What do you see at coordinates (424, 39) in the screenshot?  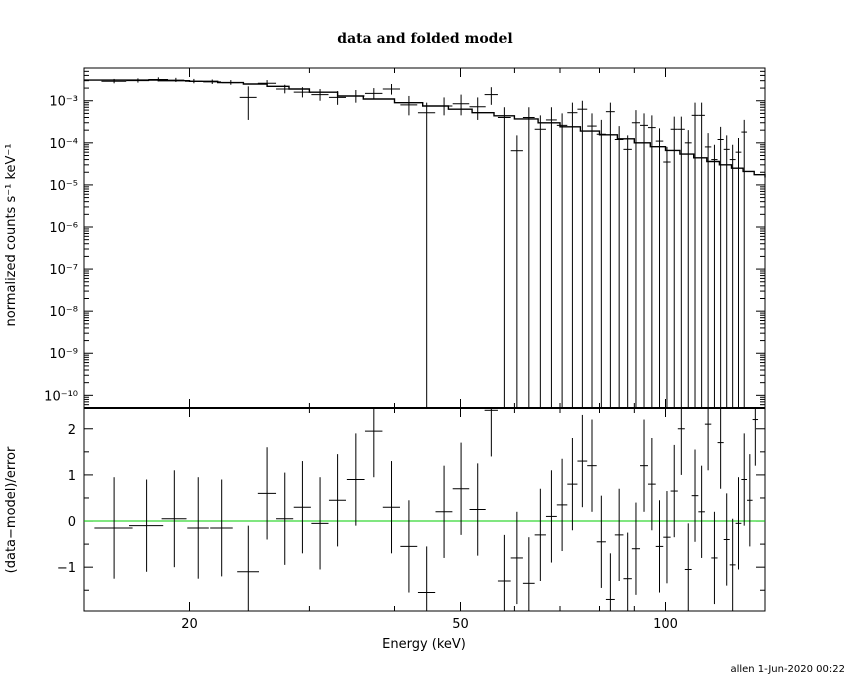 I see `chart-title: data and folded model` at bounding box center [424, 39].